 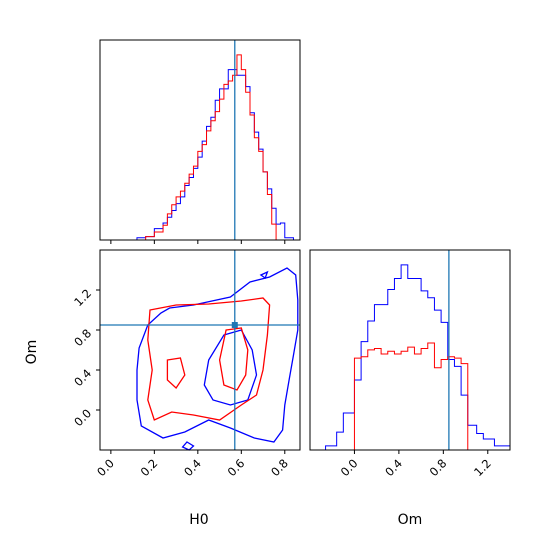 I want to click on joint-y-tick-label: 0.0, so click(x=82, y=417).